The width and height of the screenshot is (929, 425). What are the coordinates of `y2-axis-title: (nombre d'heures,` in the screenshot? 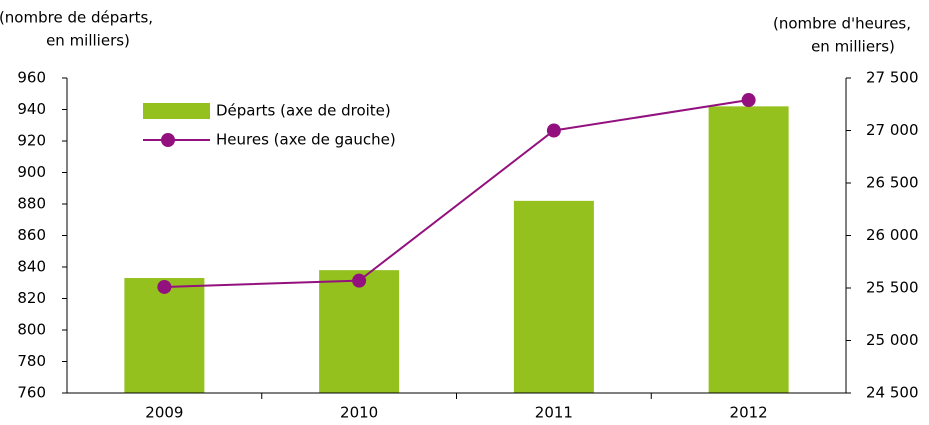 It's located at (842, 24).